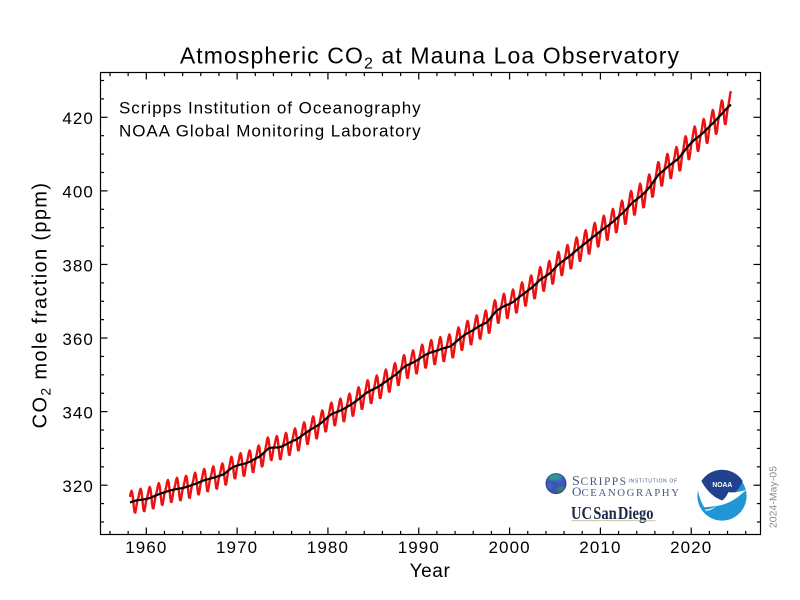 The image size is (800, 600). What do you see at coordinates (576, 491) in the screenshot?
I see `svg-text: O` at bounding box center [576, 491].